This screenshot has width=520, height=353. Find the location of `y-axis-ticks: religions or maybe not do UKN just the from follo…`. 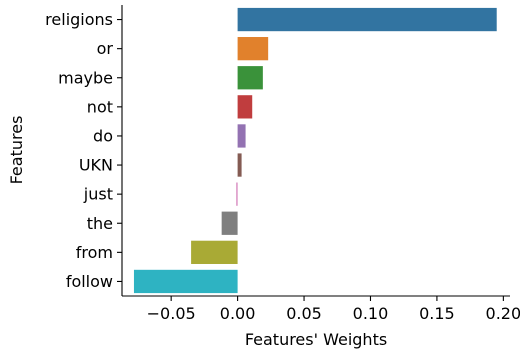

y-axis-ticks: religions or maybe not do UKN just the from follo… is located at coordinates (83, 150).